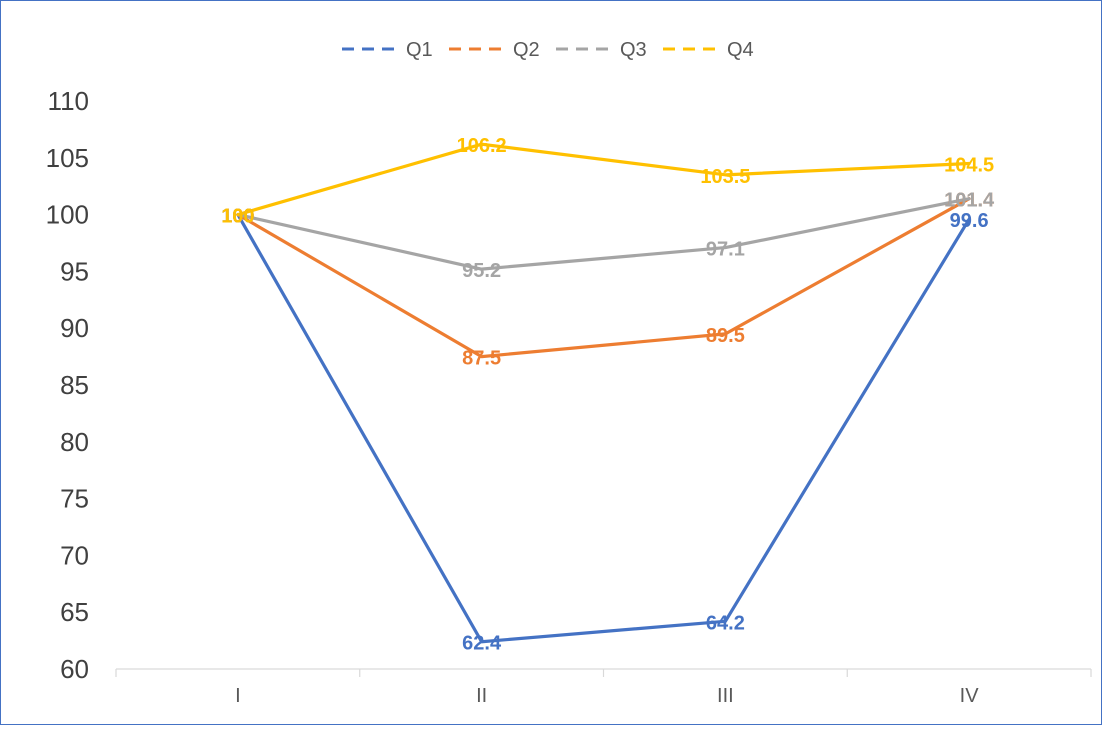 This screenshot has height=729, width=1102. Describe the element at coordinates (708, 50) in the screenshot. I see `legend-item-q4: Q4` at that location.